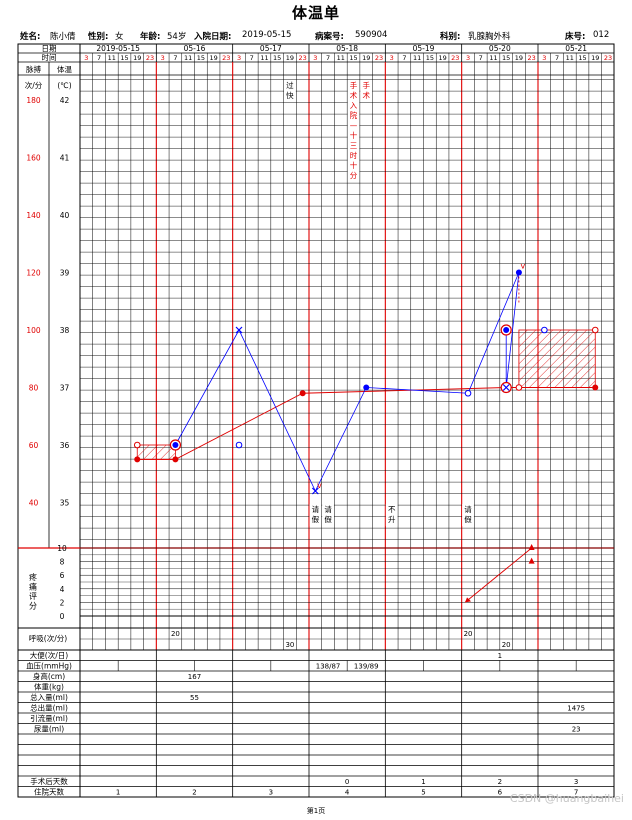 This screenshot has height=820, width=632. What do you see at coordinates (118, 48) in the screenshot?
I see `date-cell: 2019-05-15` at bounding box center [118, 48].